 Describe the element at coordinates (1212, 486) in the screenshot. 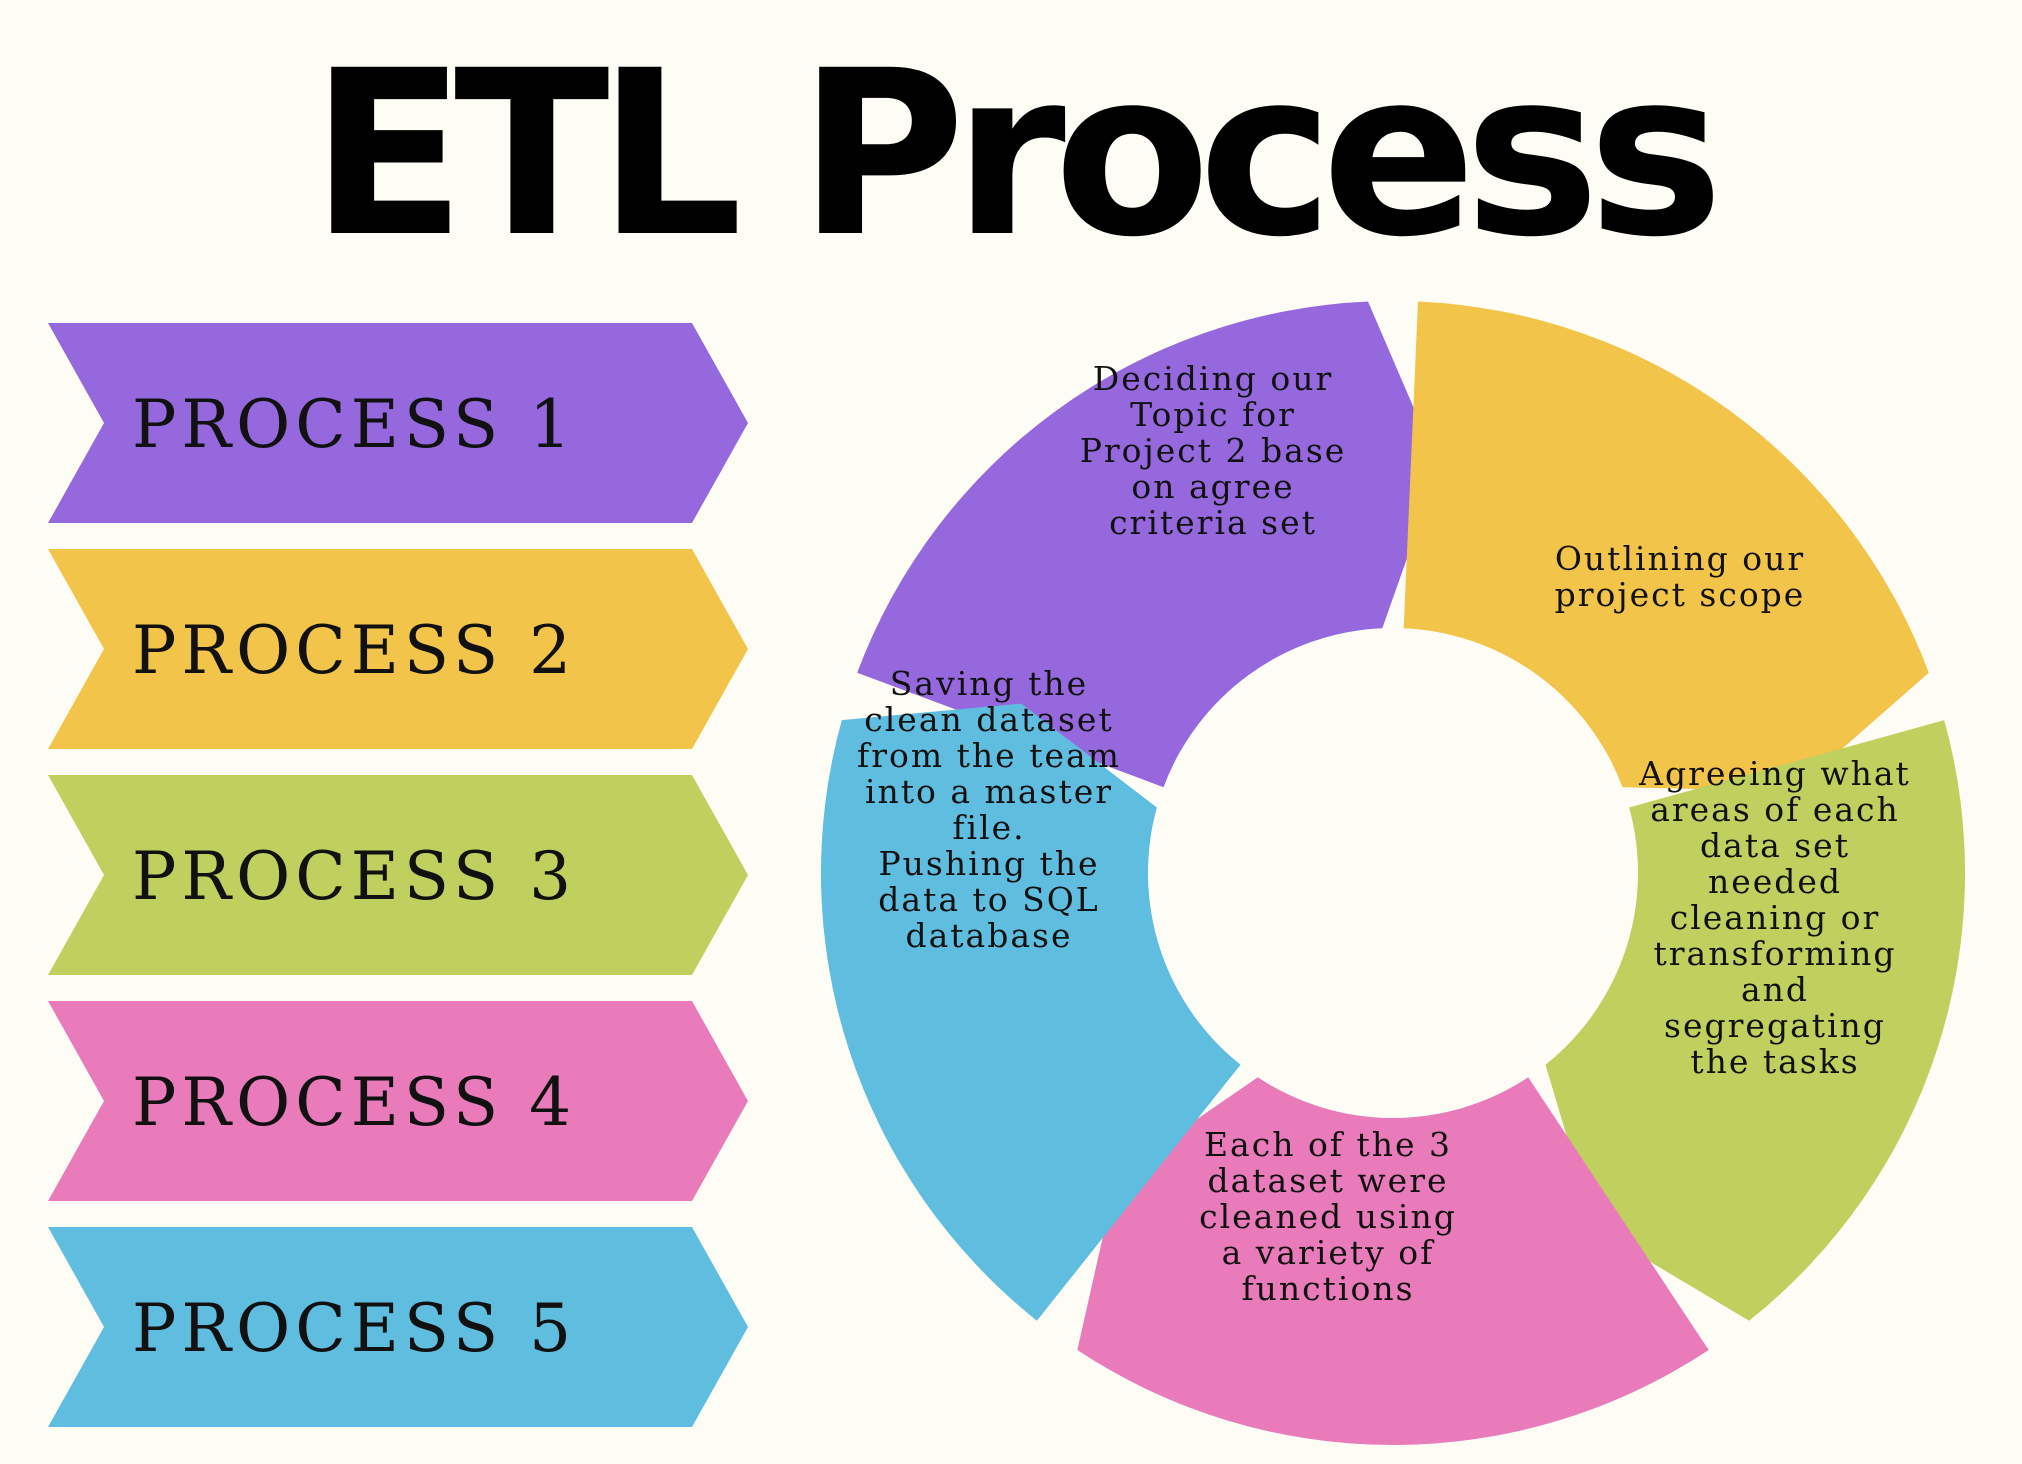

I see `cycle-step-text-line: on agree` at that location.